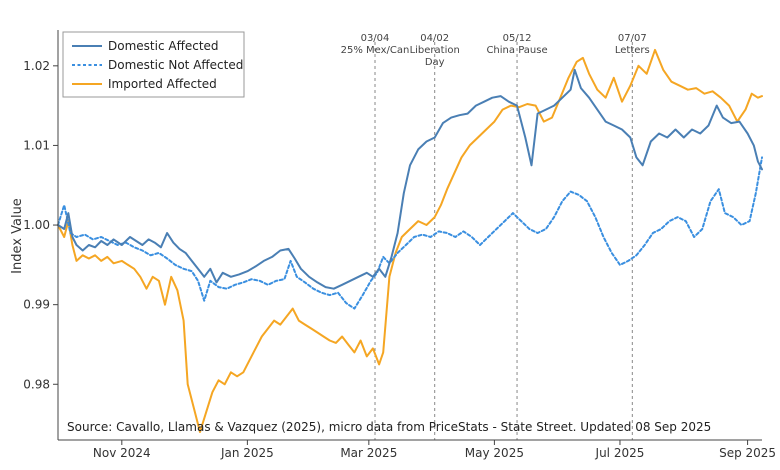 The height and width of the screenshot is (470, 780). I want to click on x-tick-label: Jul 2025, so click(620, 453).